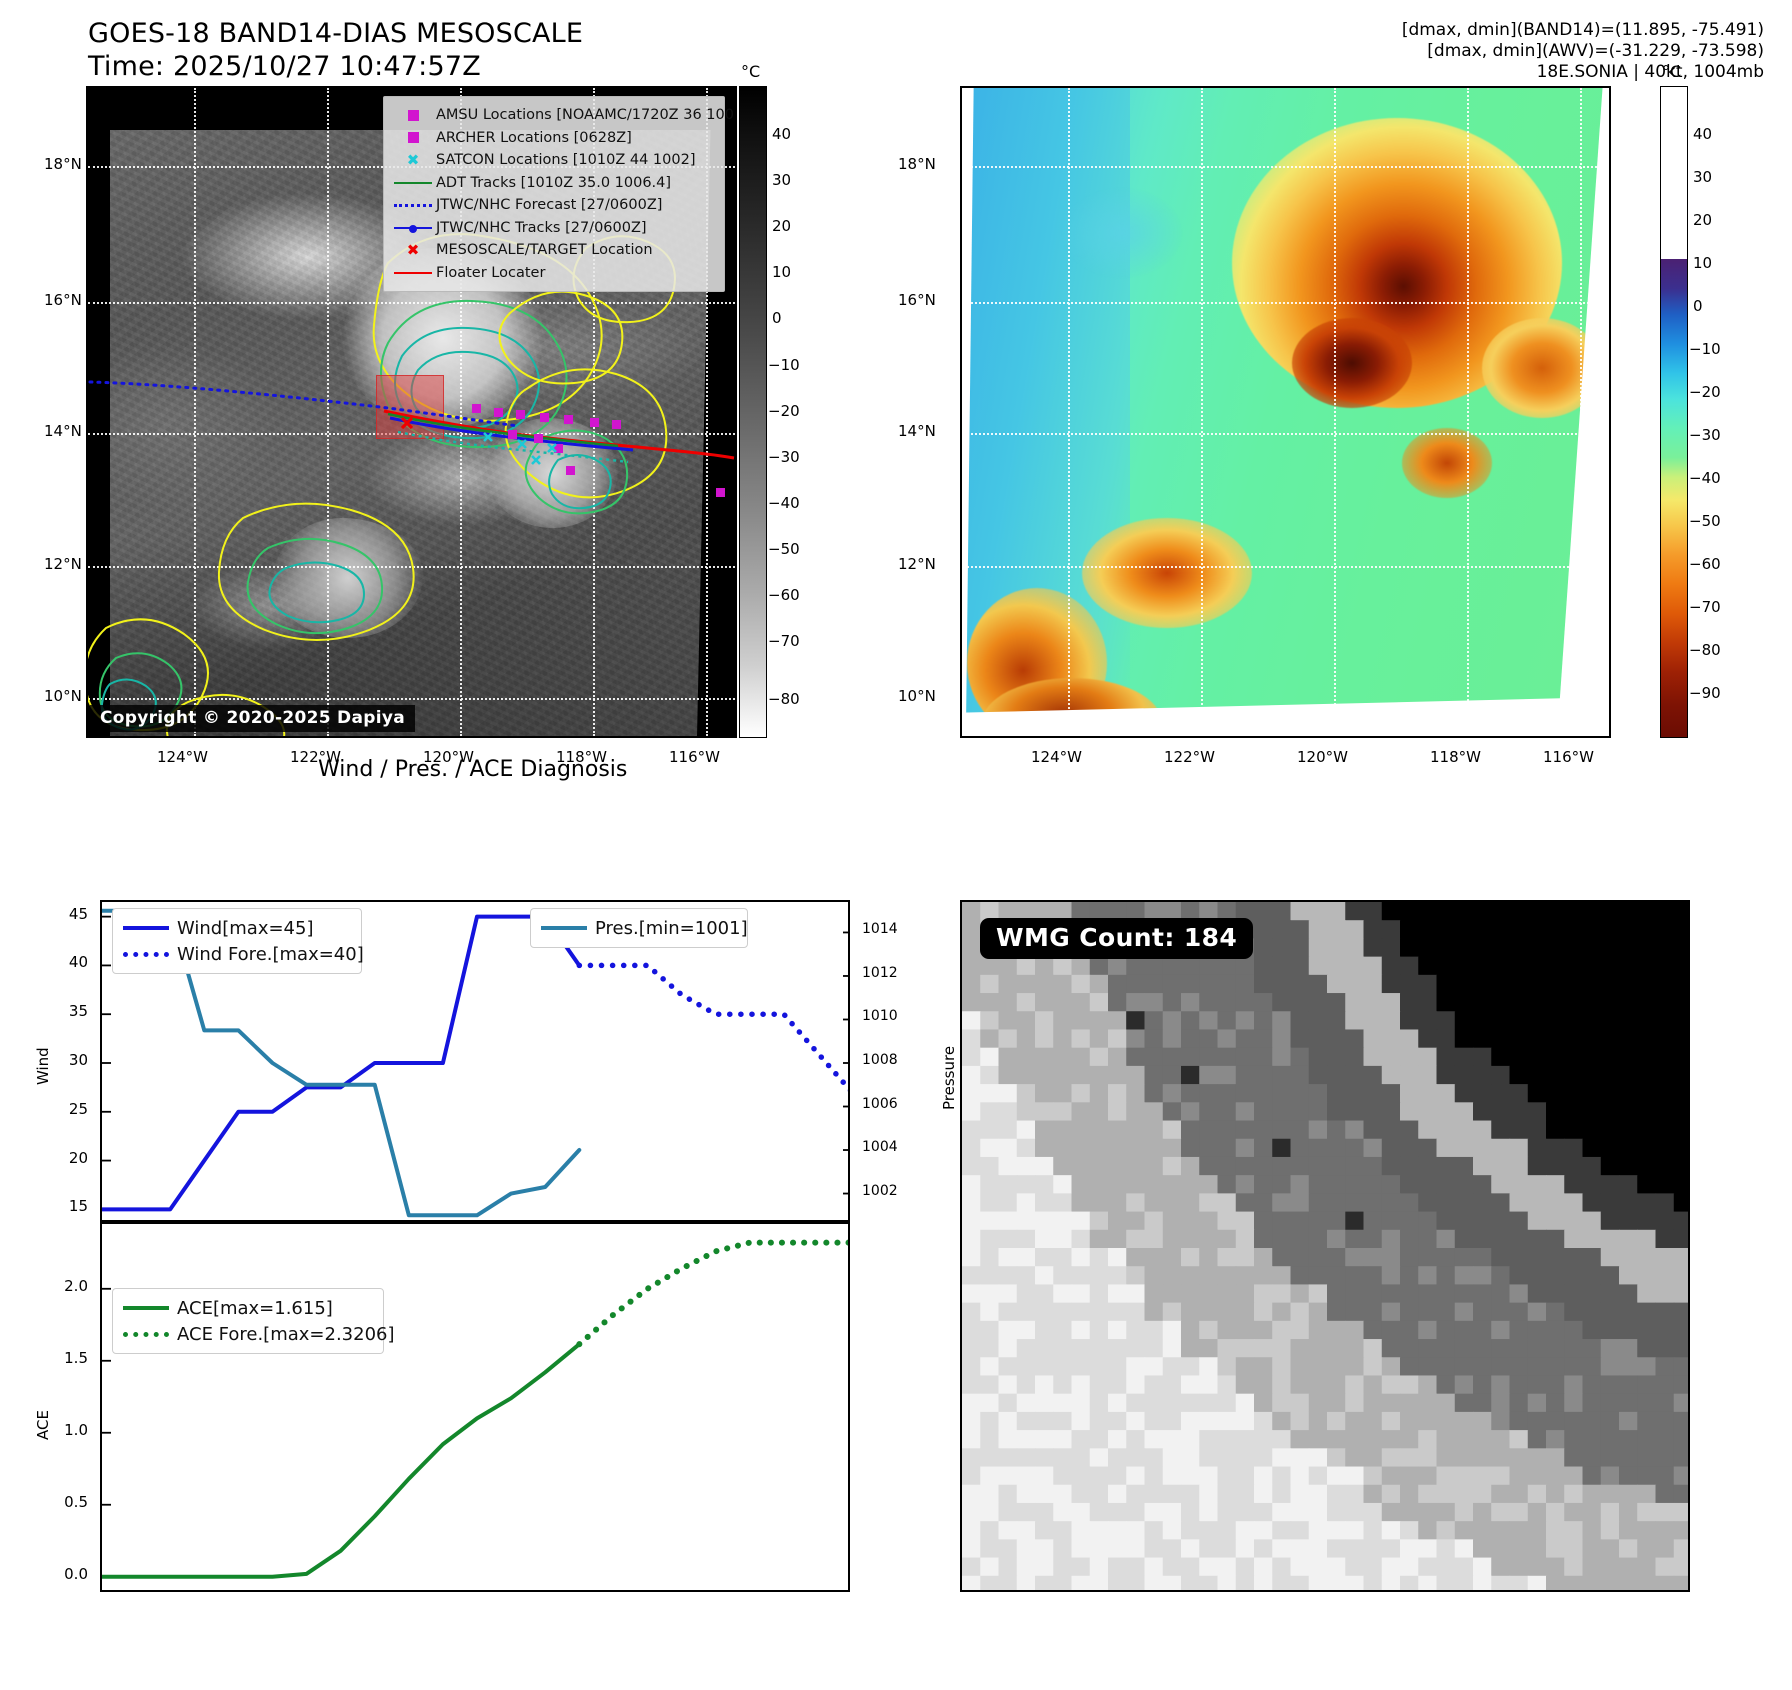 The image size is (1792, 1690). Describe the element at coordinates (1285, 412) in the screenshot. I see `awv-satellite-map` at that location.